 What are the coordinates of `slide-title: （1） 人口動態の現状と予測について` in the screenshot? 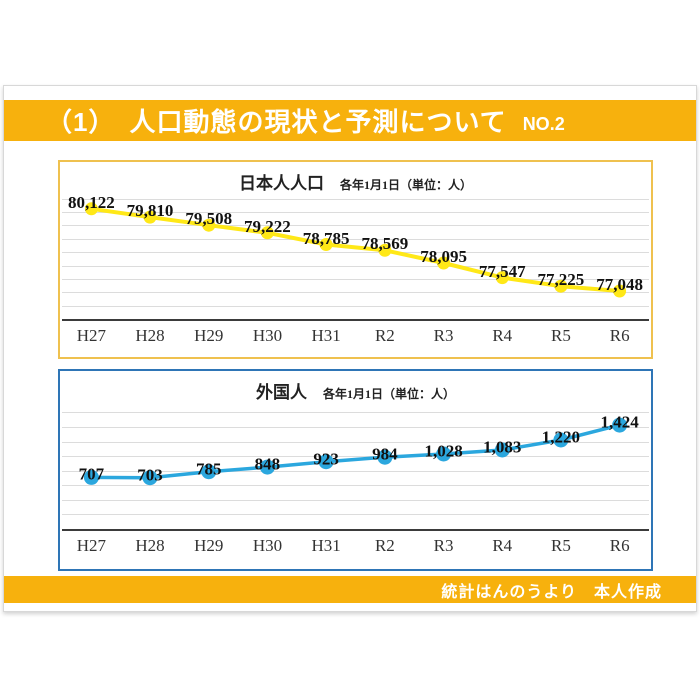 It's located at (276, 122).